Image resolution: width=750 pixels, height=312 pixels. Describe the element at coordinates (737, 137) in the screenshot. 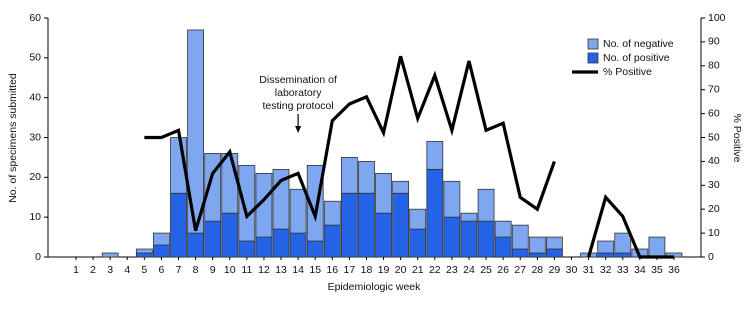

I see `y2-axis-label: % Positive` at that location.